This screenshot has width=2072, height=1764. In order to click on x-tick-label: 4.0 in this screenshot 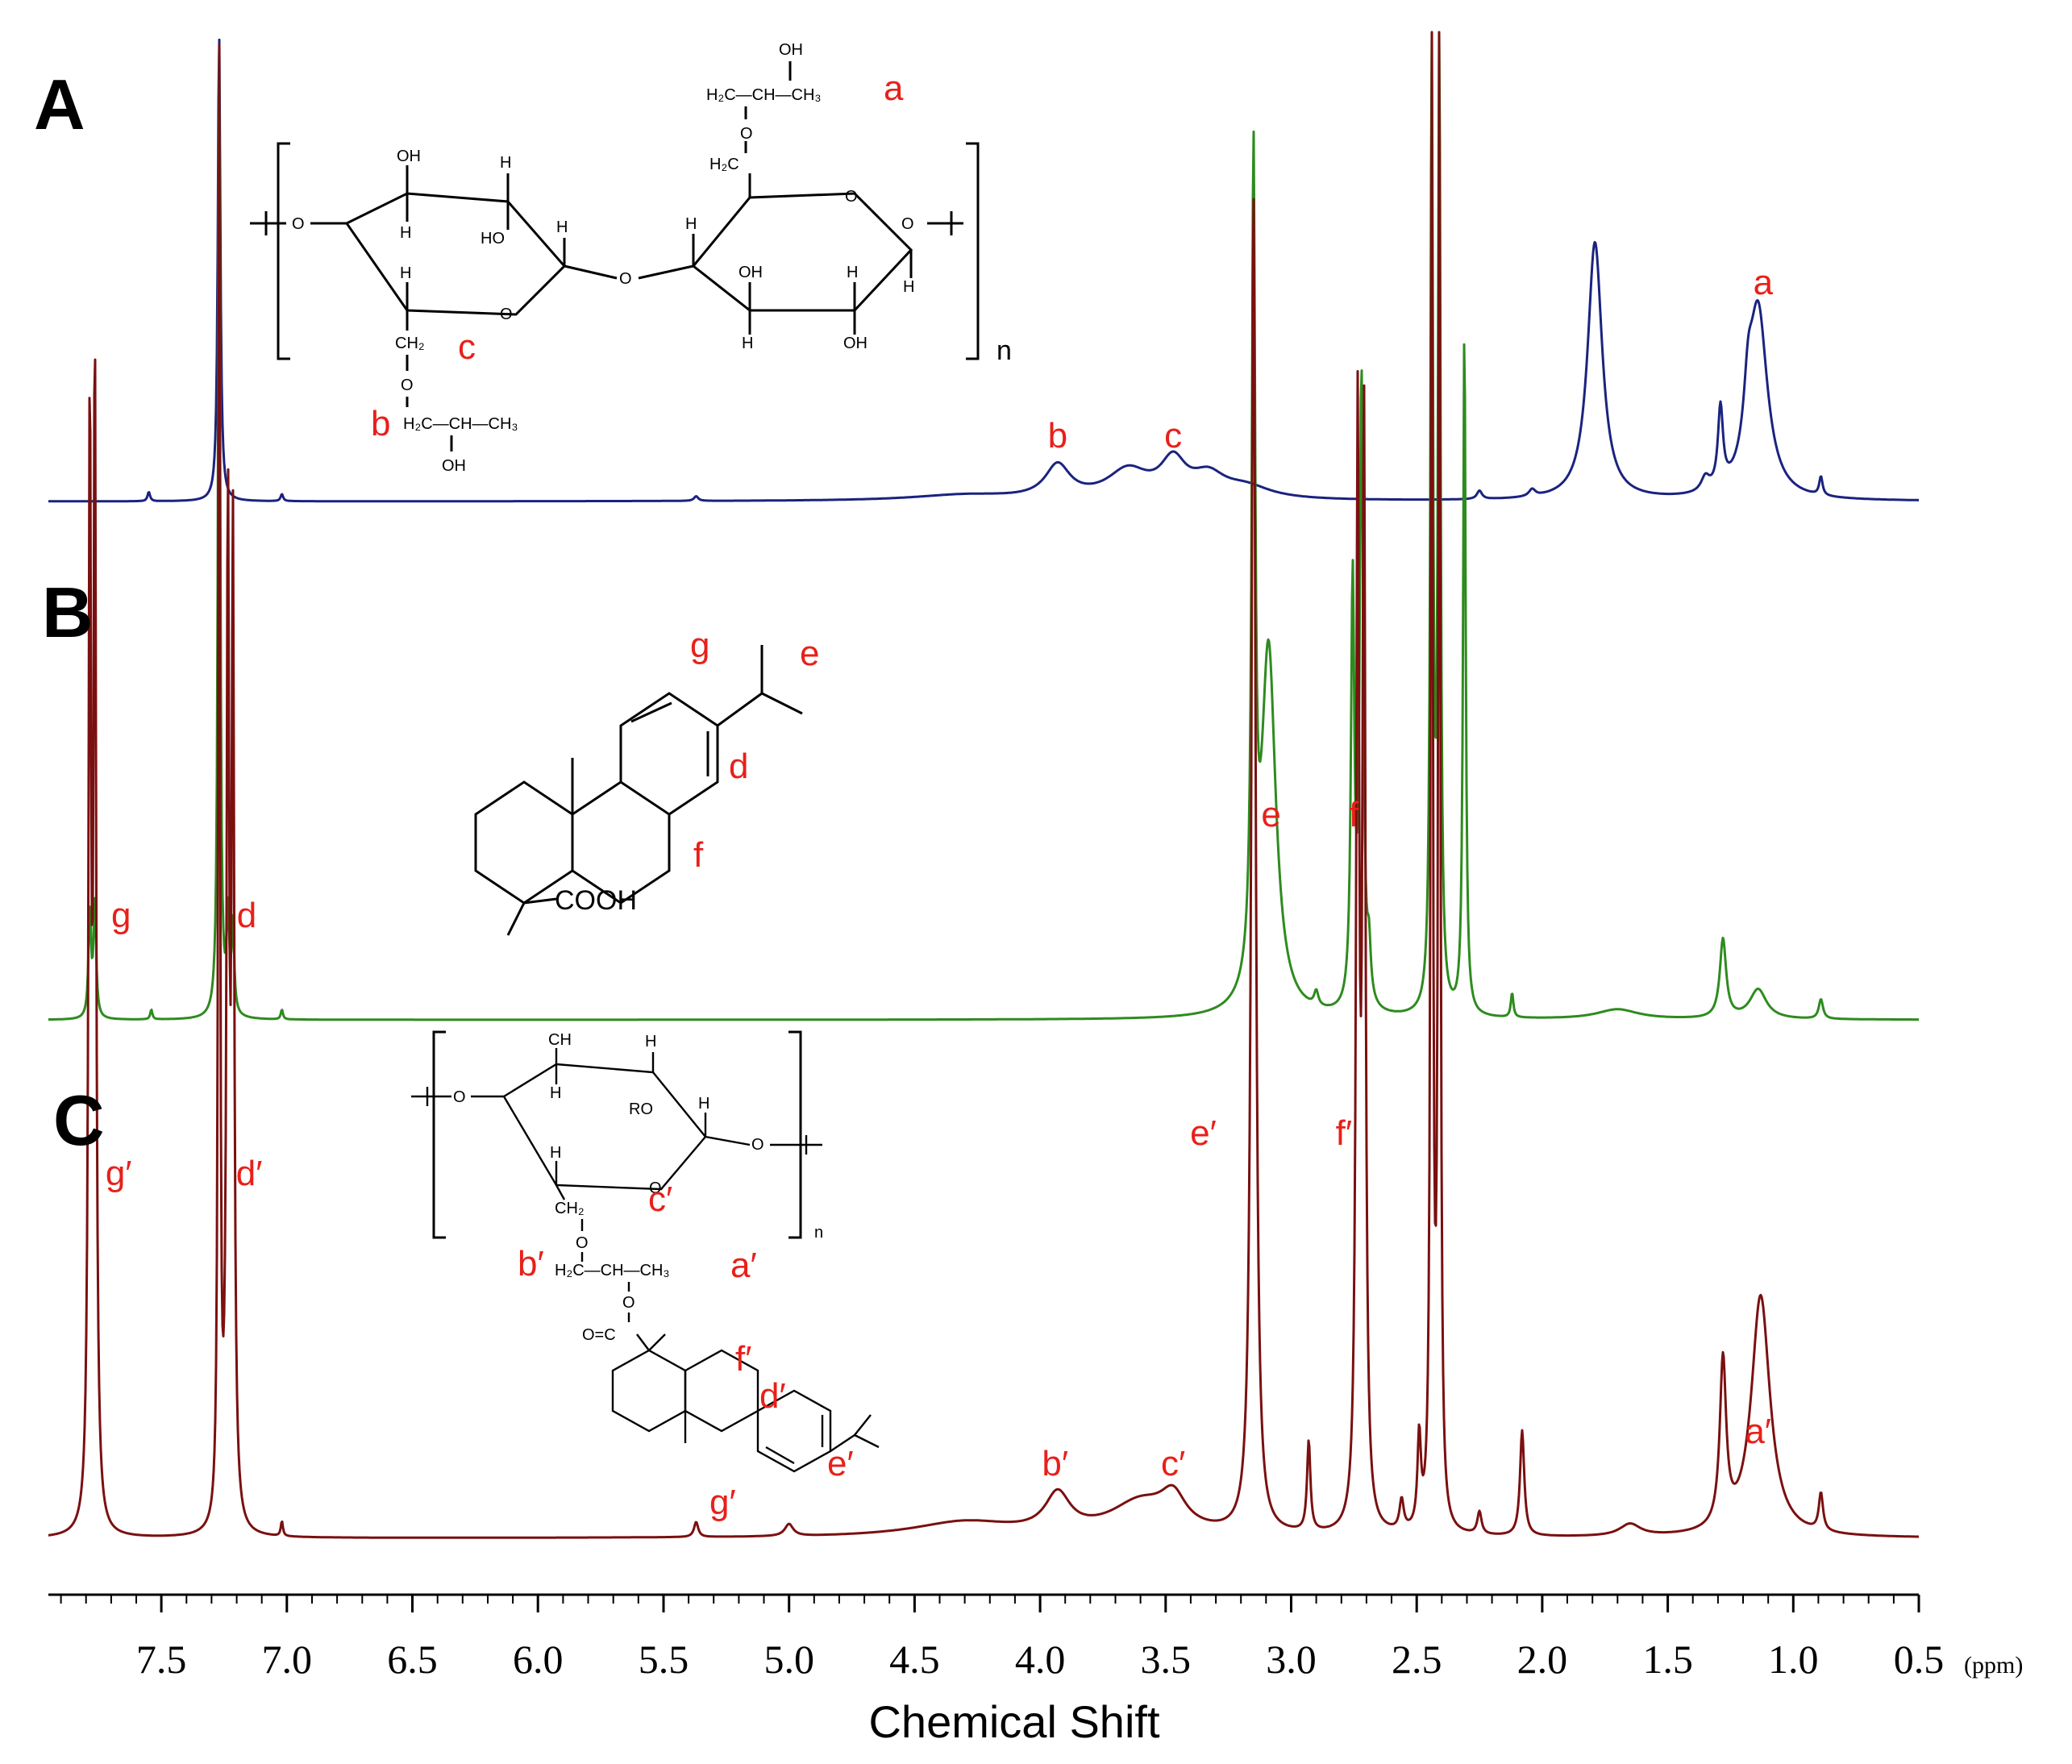, I will do `click(1040, 1659)`.